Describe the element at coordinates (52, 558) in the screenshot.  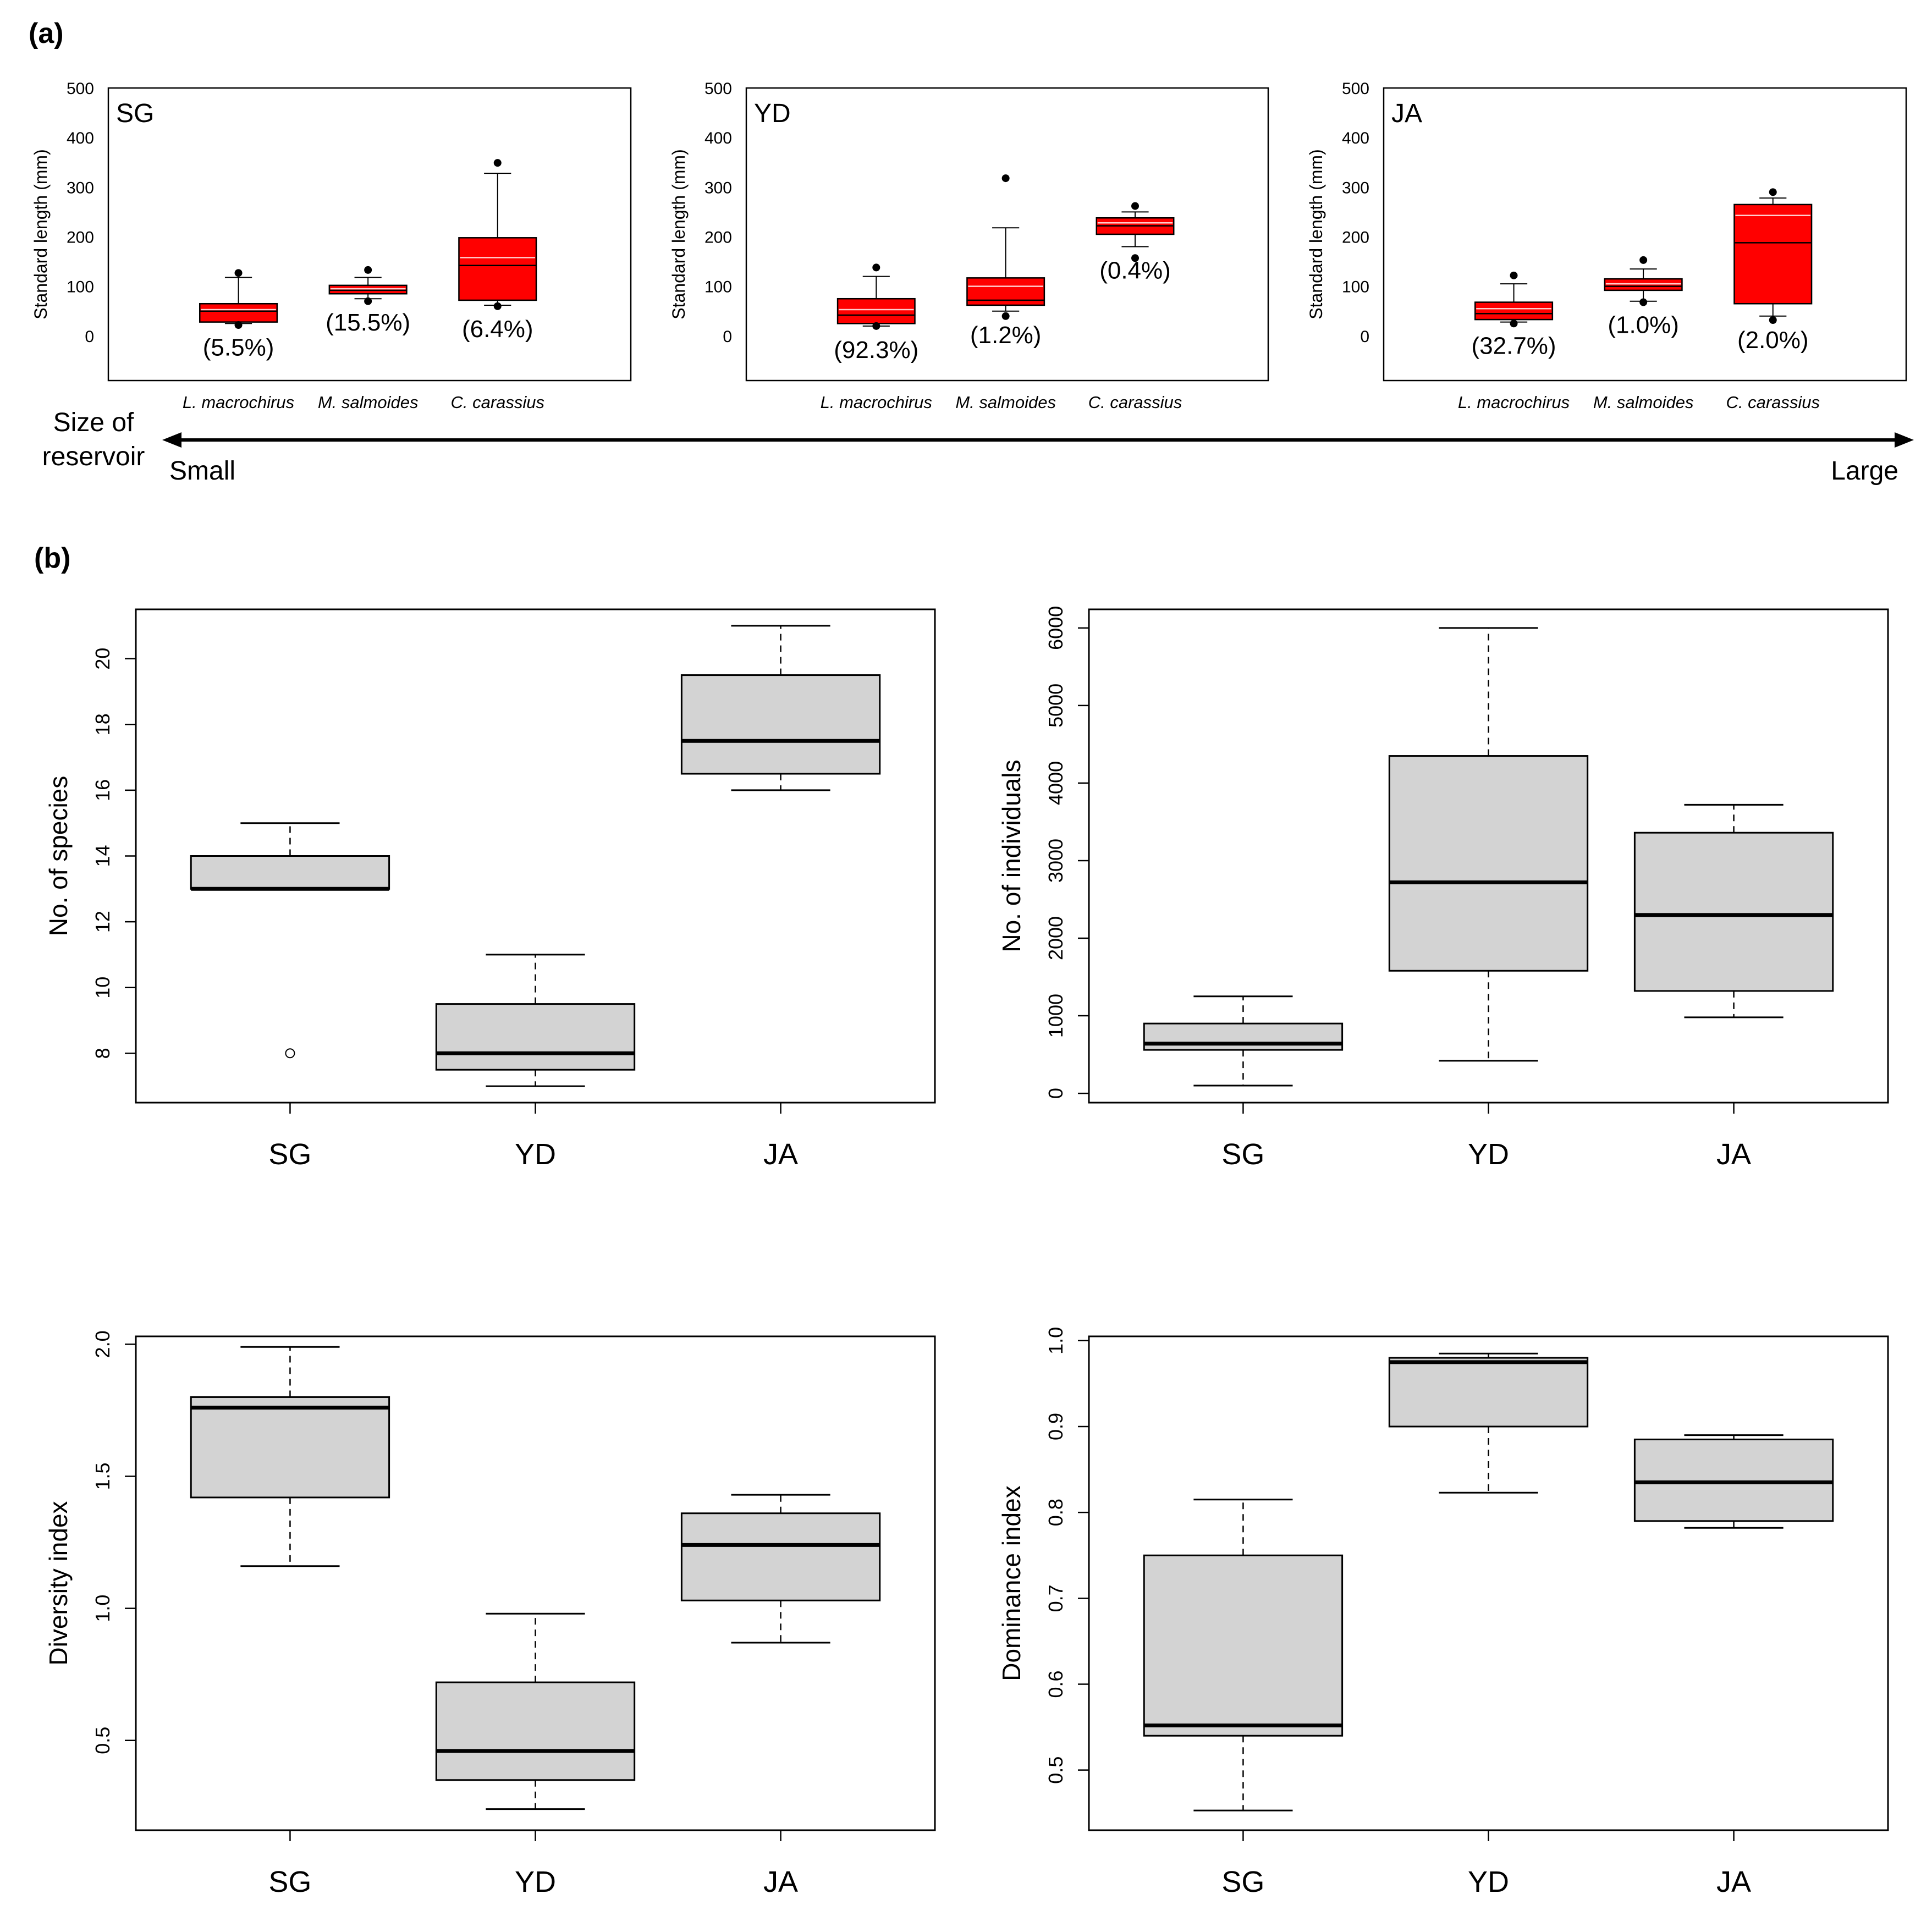
I see `panel-label-b: (b)` at that location.